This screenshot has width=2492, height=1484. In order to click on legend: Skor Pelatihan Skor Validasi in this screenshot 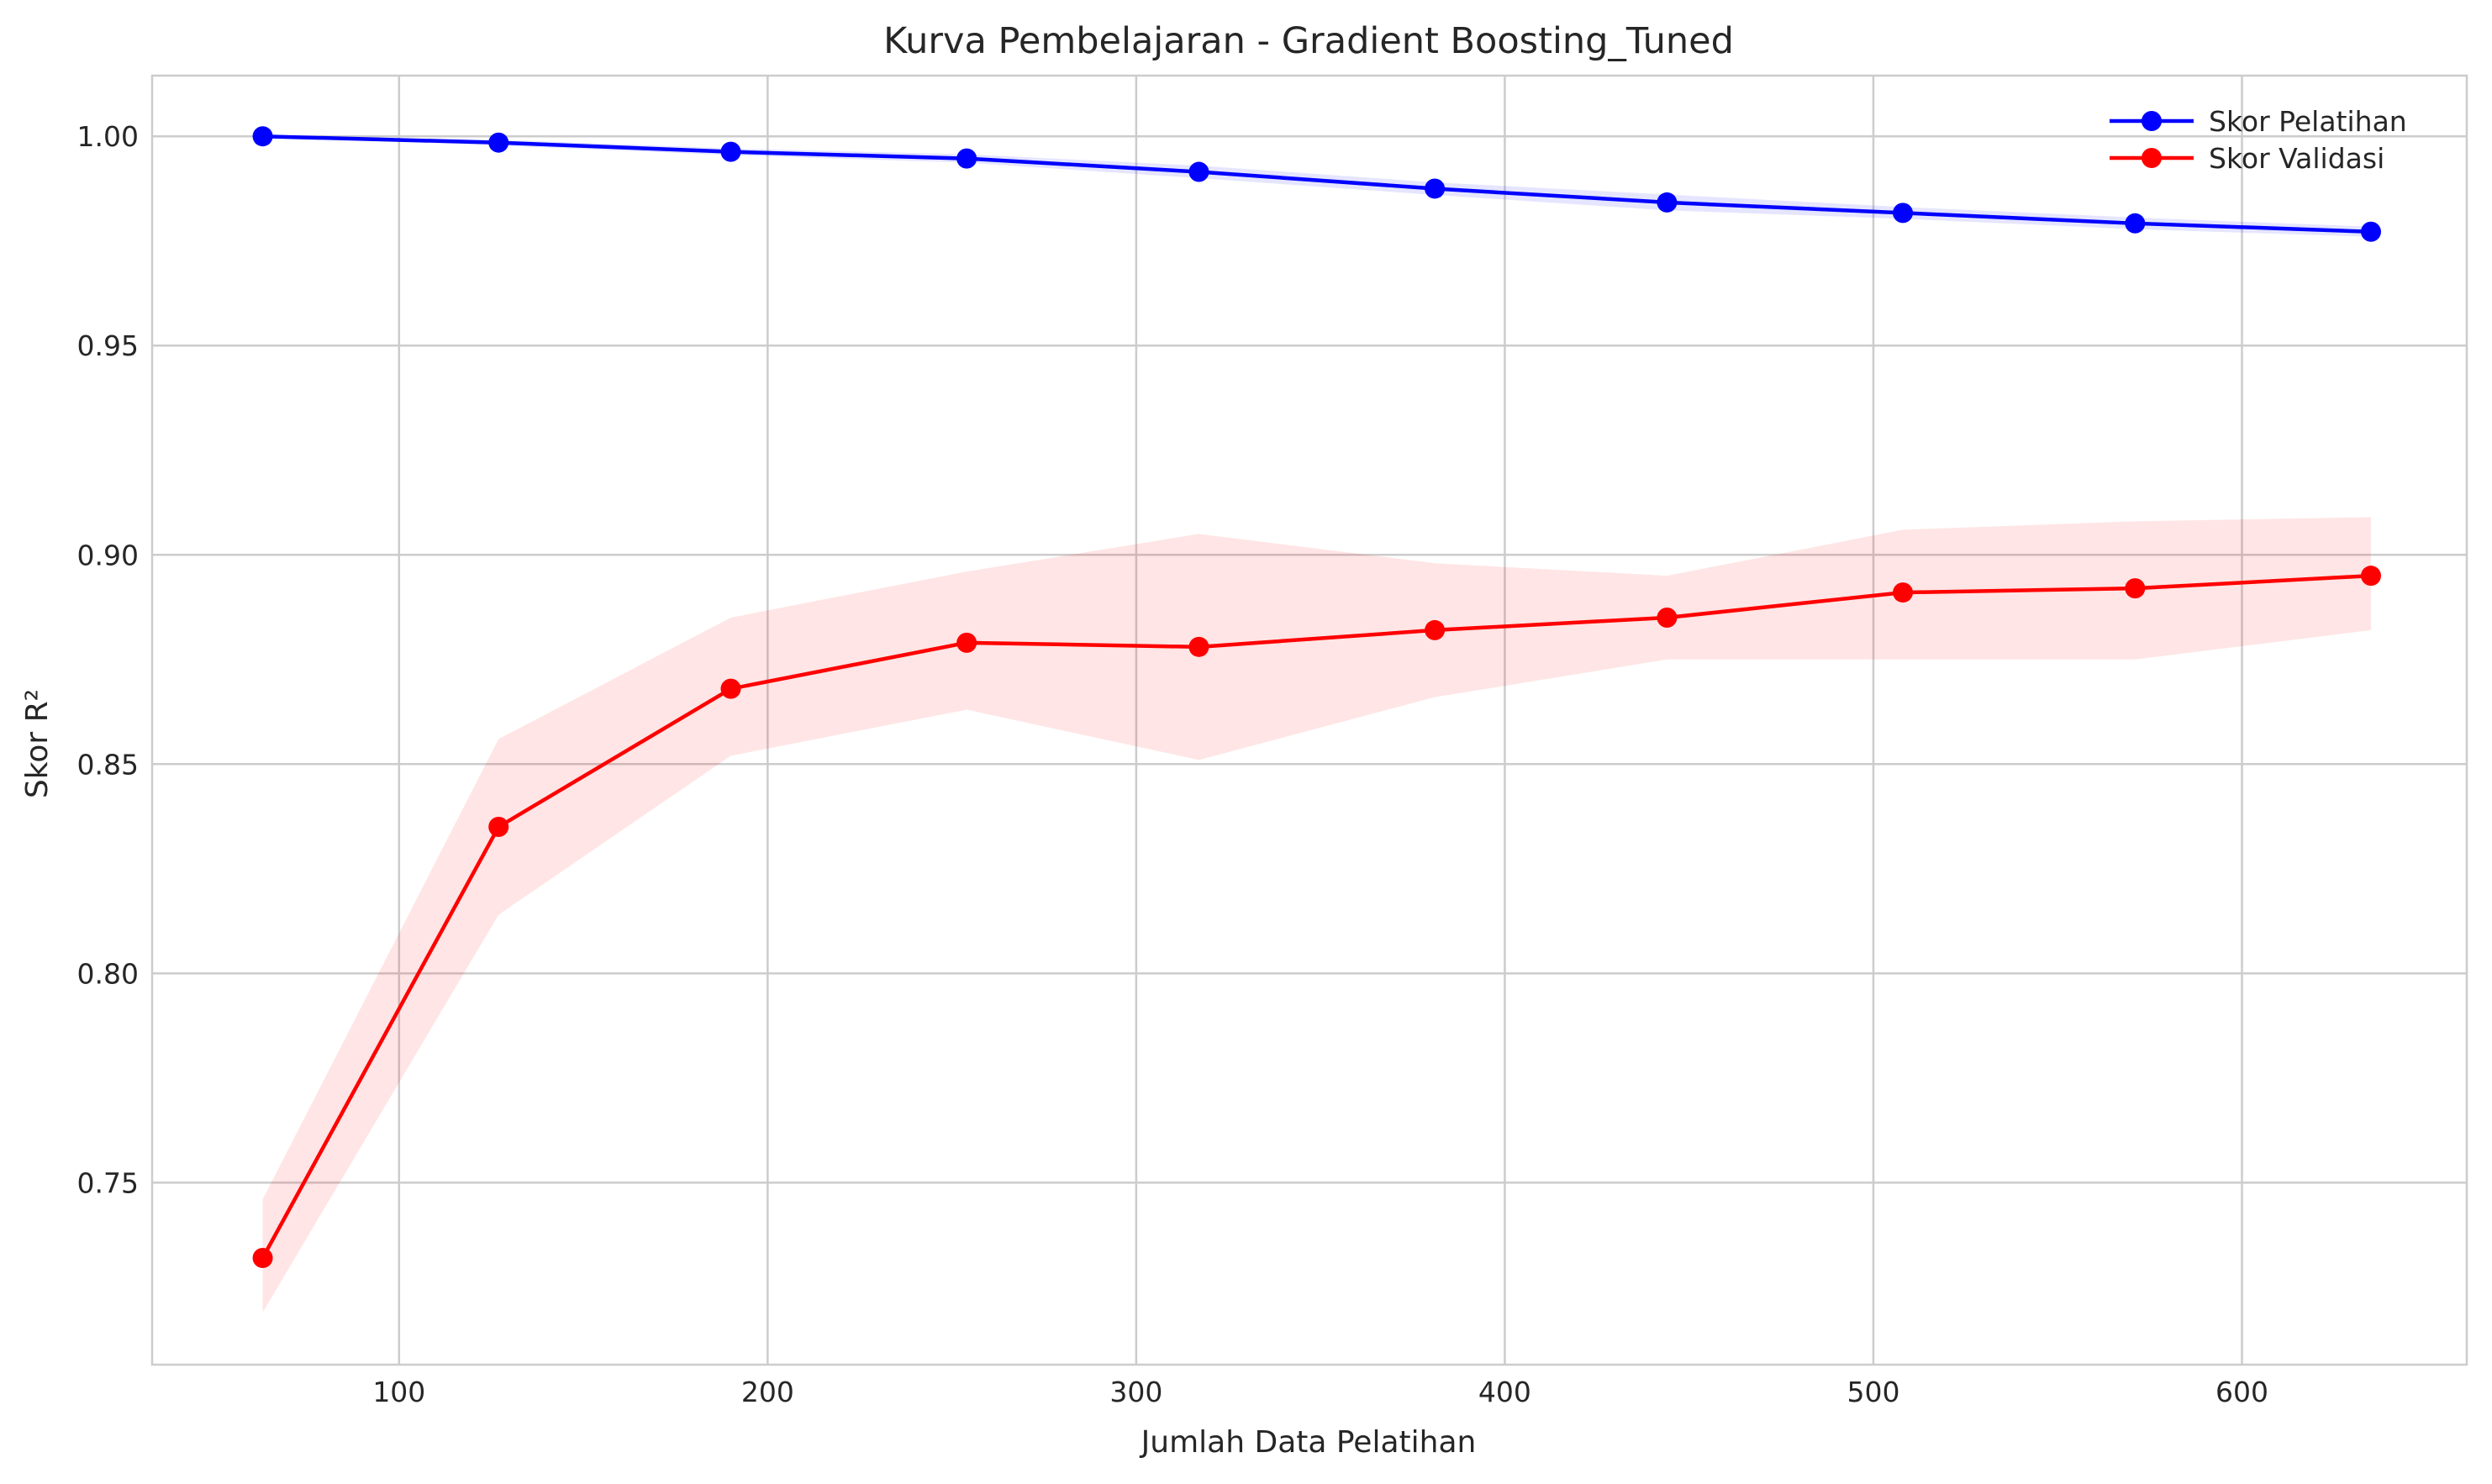, I will do `click(2258, 140)`.